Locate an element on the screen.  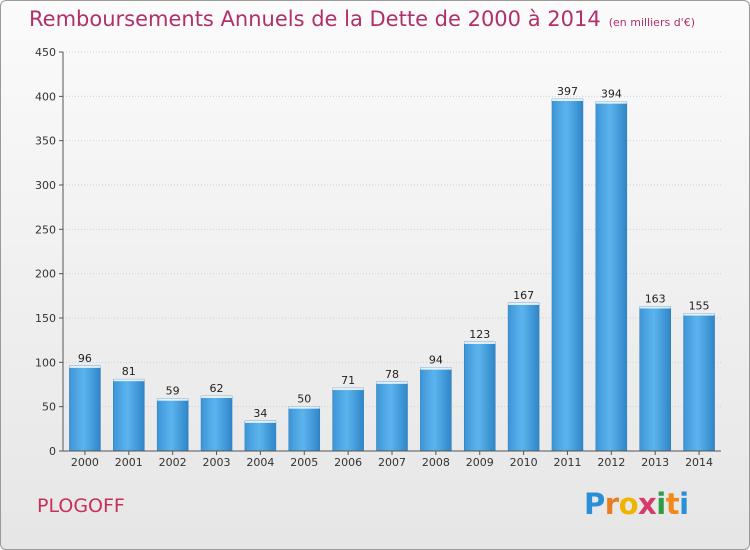
y-tick-label: 300 is located at coordinates (45, 185).